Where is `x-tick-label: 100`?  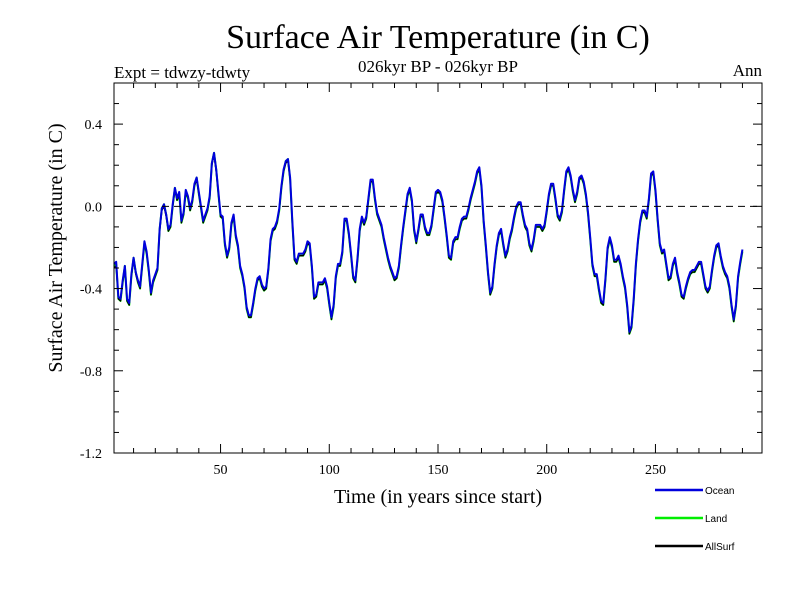 x-tick-label: 100 is located at coordinates (329, 470).